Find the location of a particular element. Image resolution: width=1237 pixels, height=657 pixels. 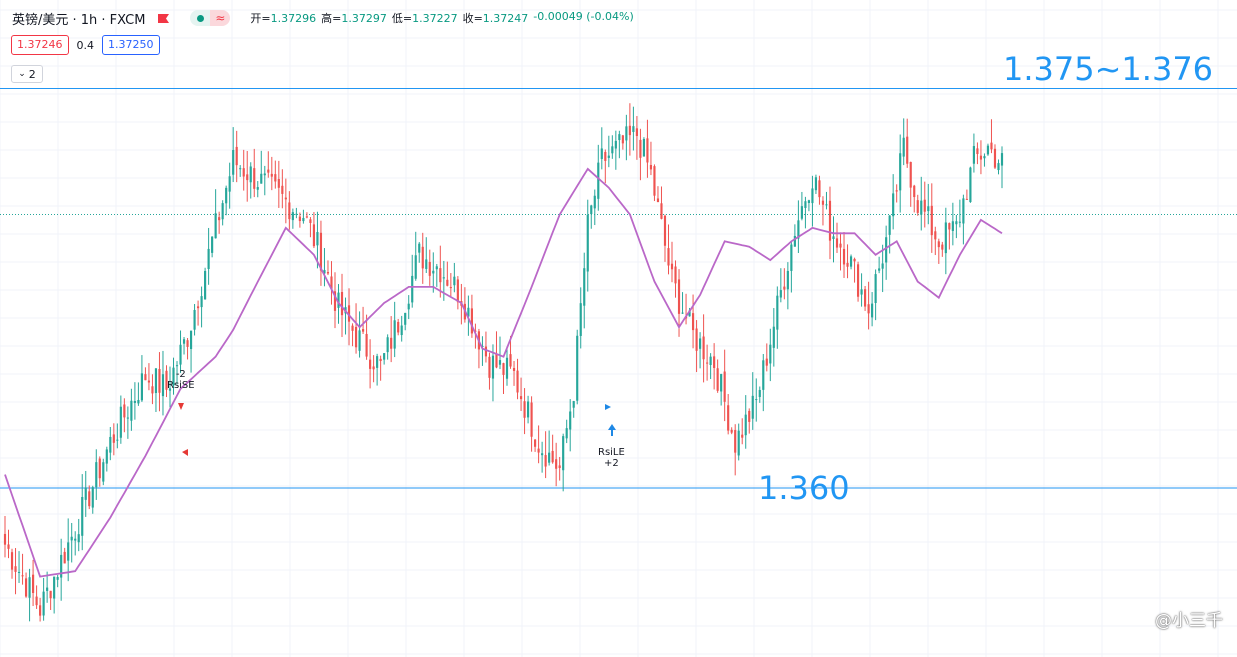

indicators-toggle-button: ⌄ 2 is located at coordinates (27, 74).